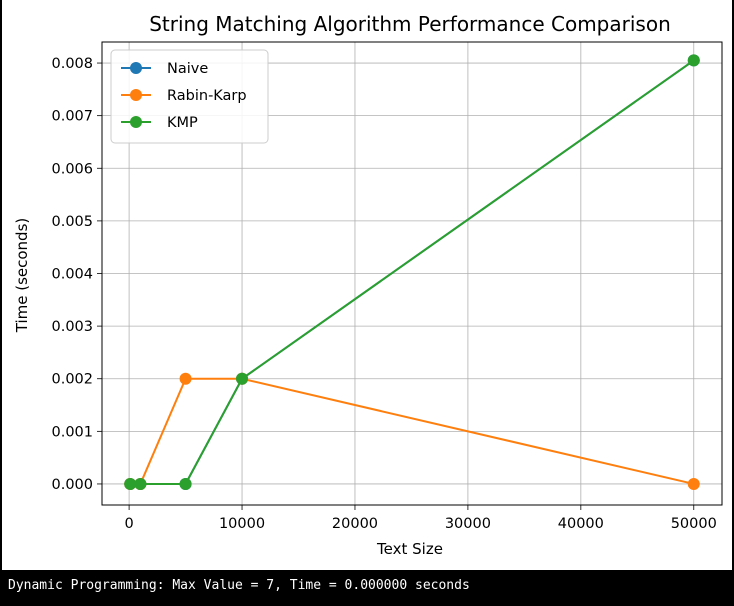 Image resolution: width=734 pixels, height=606 pixels. What do you see at coordinates (72, 222) in the screenshot?
I see `y-tick-label: 0.005` at bounding box center [72, 222].